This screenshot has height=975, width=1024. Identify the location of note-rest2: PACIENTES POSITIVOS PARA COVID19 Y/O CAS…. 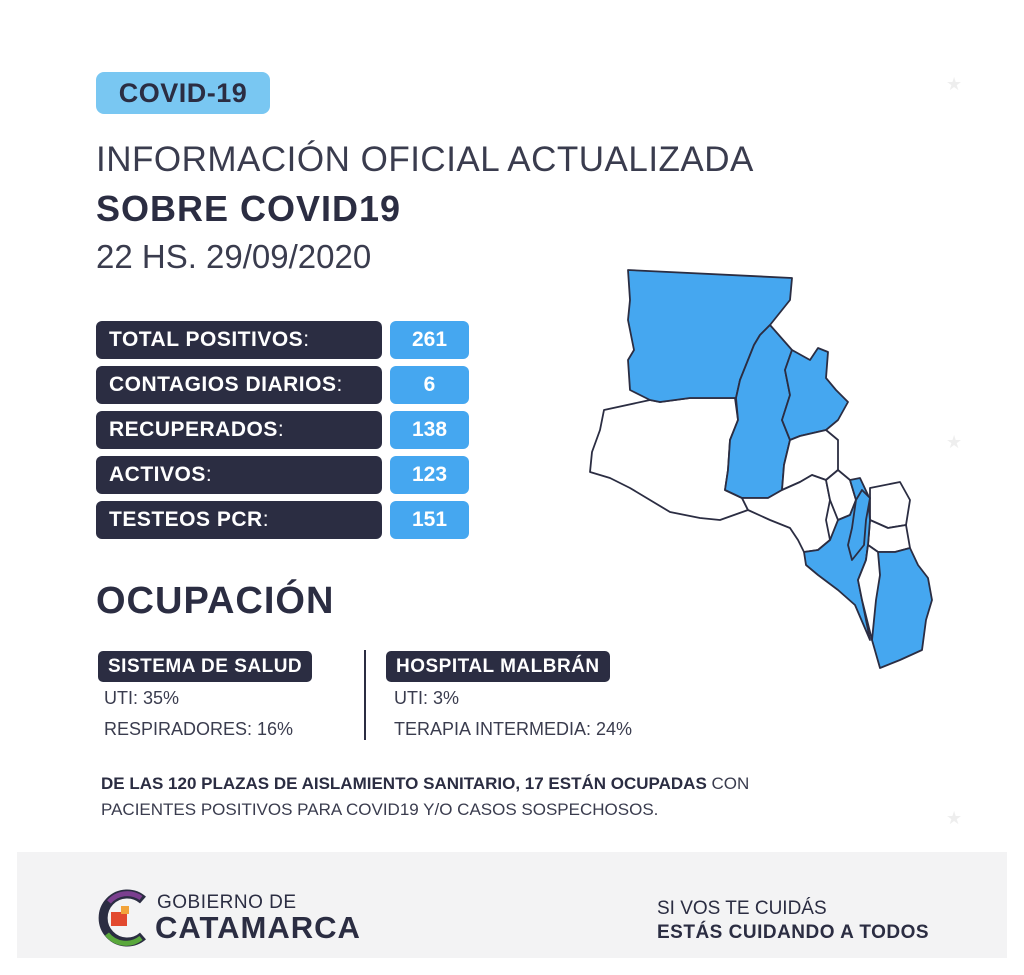
(380, 809).